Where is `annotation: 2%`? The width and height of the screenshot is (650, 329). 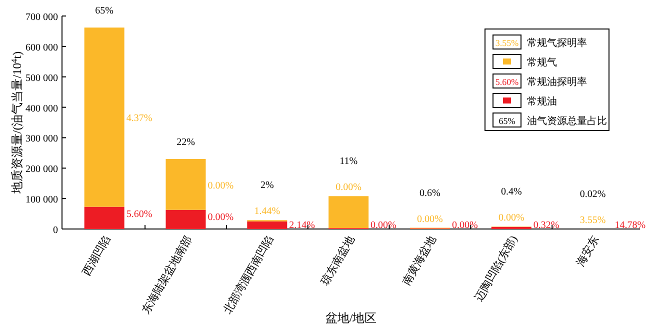
annotation: 2% is located at coordinates (267, 186).